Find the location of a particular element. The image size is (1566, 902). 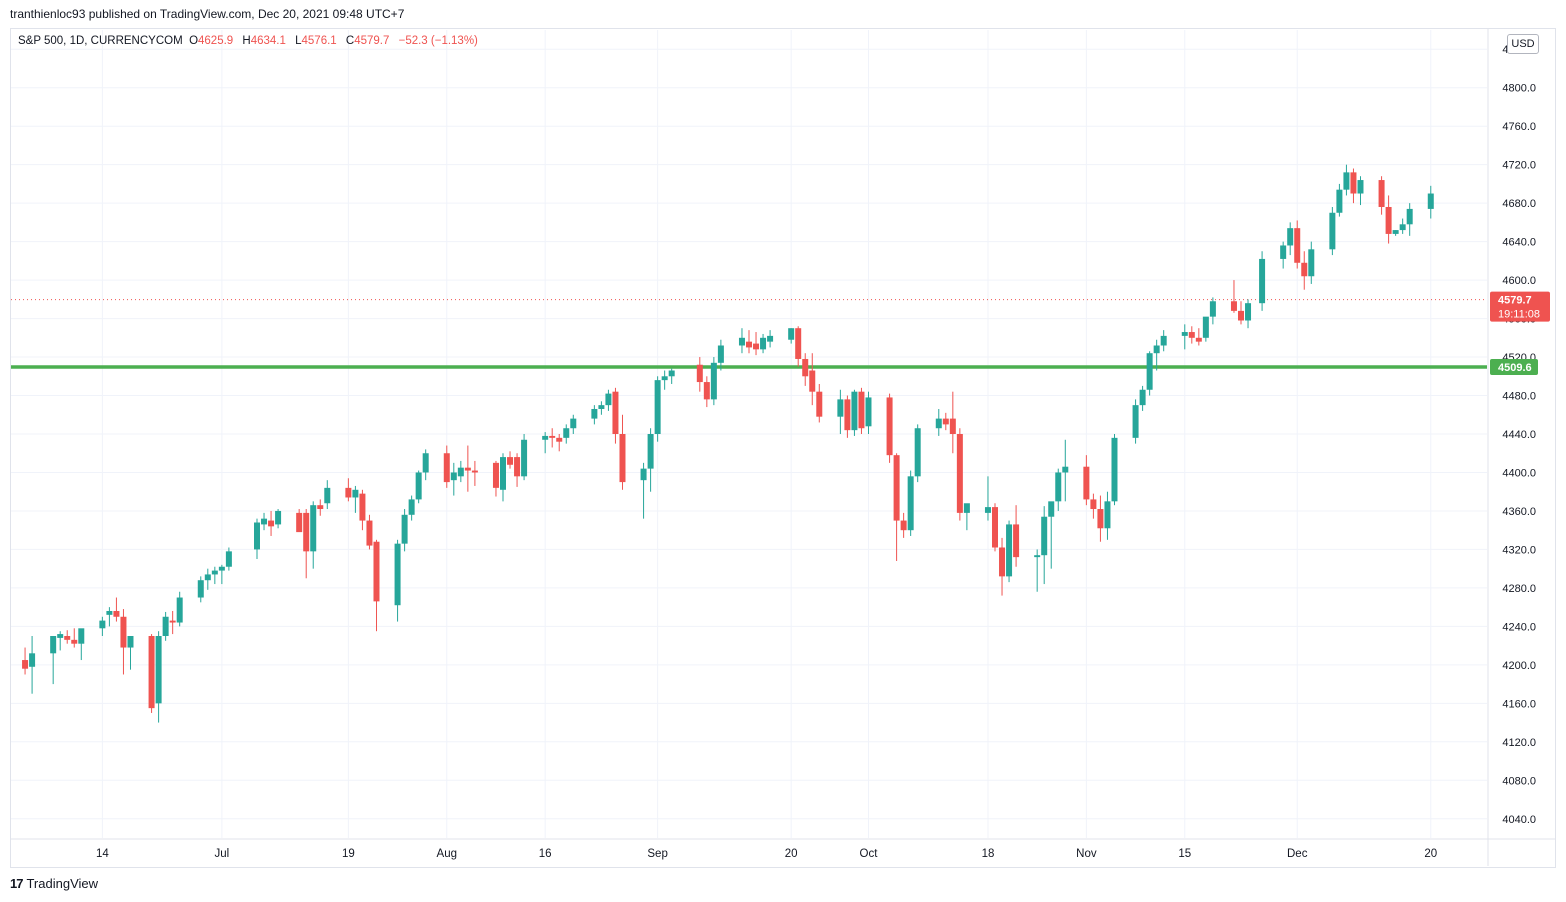

y-tick-label: 4760.0 is located at coordinates (1519, 127).